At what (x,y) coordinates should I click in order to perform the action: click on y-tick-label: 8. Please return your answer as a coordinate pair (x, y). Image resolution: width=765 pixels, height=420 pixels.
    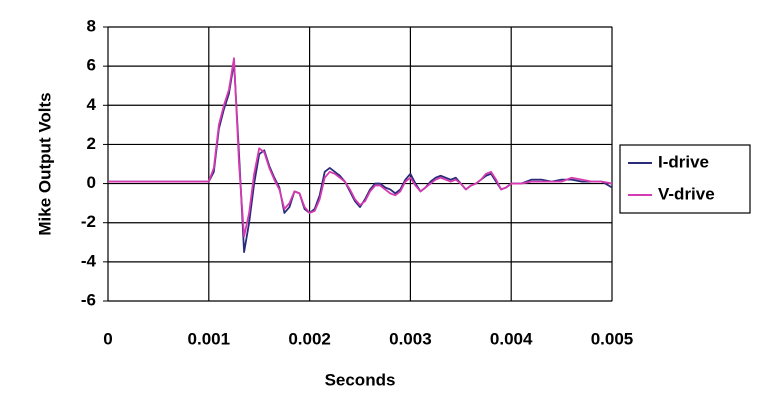
    Looking at the image, I should click on (91, 25).